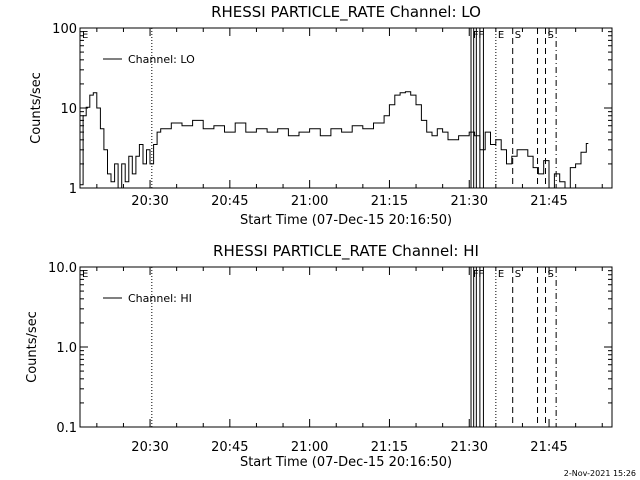  Describe the element at coordinates (32, 347) in the screenshot. I see `hi-y-axis-label: Counts/sec` at that location.